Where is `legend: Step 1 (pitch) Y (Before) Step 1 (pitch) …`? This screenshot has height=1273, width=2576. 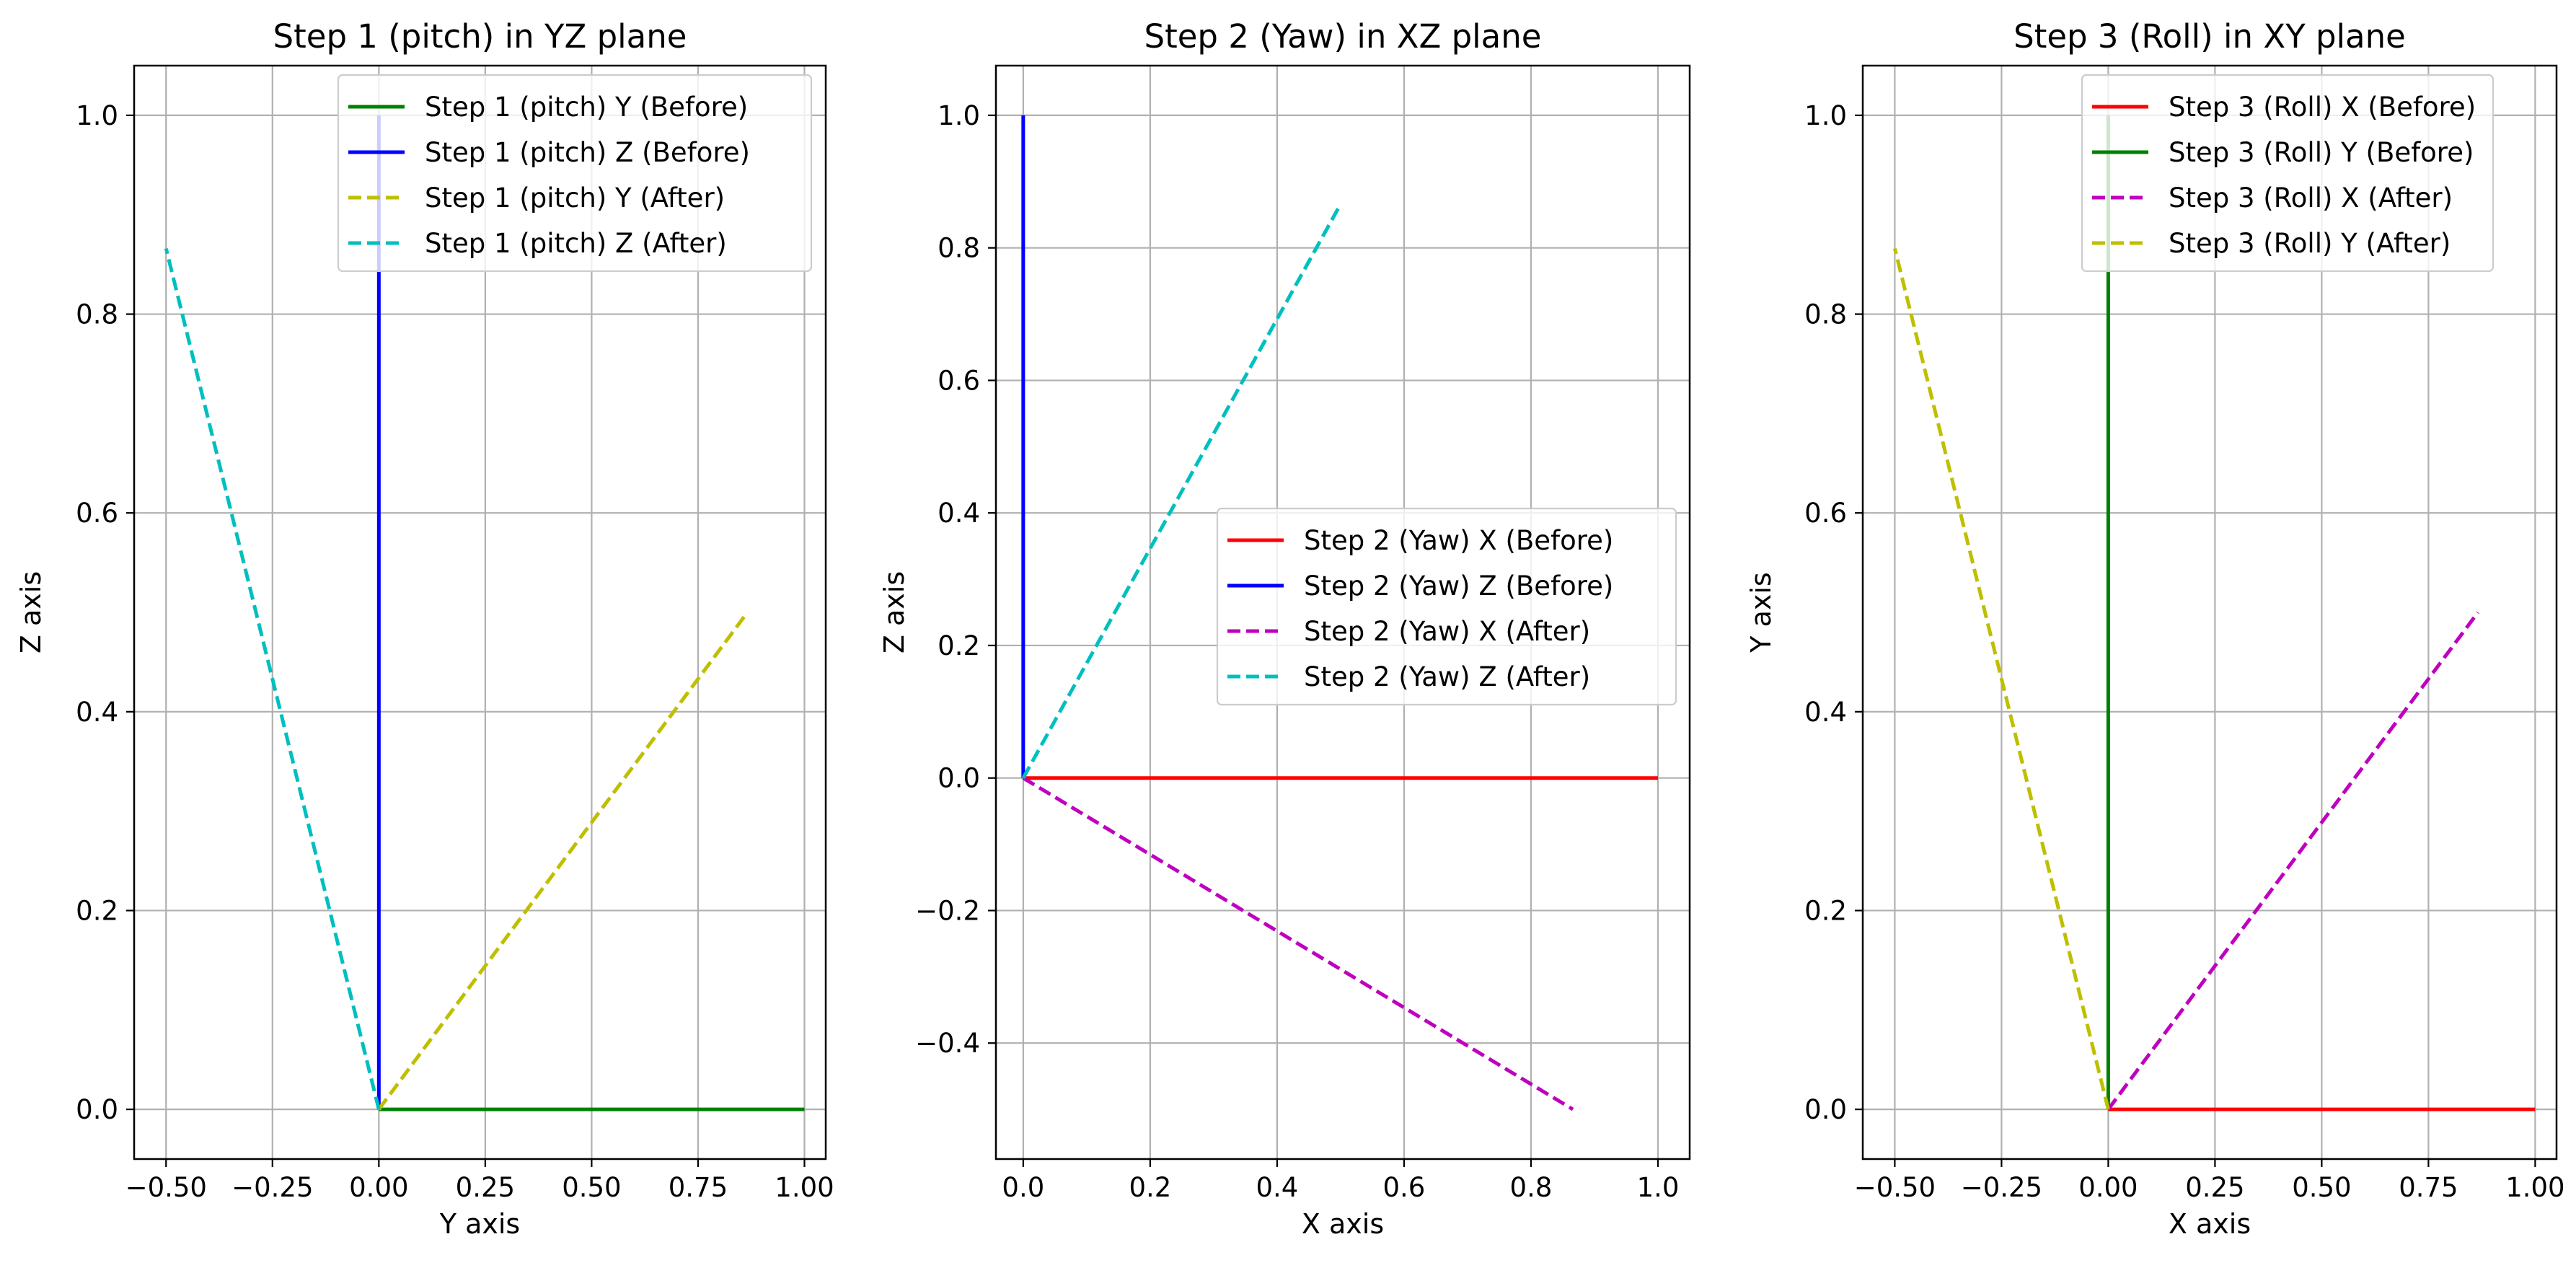 legend: Step 1 (pitch) Y (Before) Step 1 (pitch) … is located at coordinates (575, 173).